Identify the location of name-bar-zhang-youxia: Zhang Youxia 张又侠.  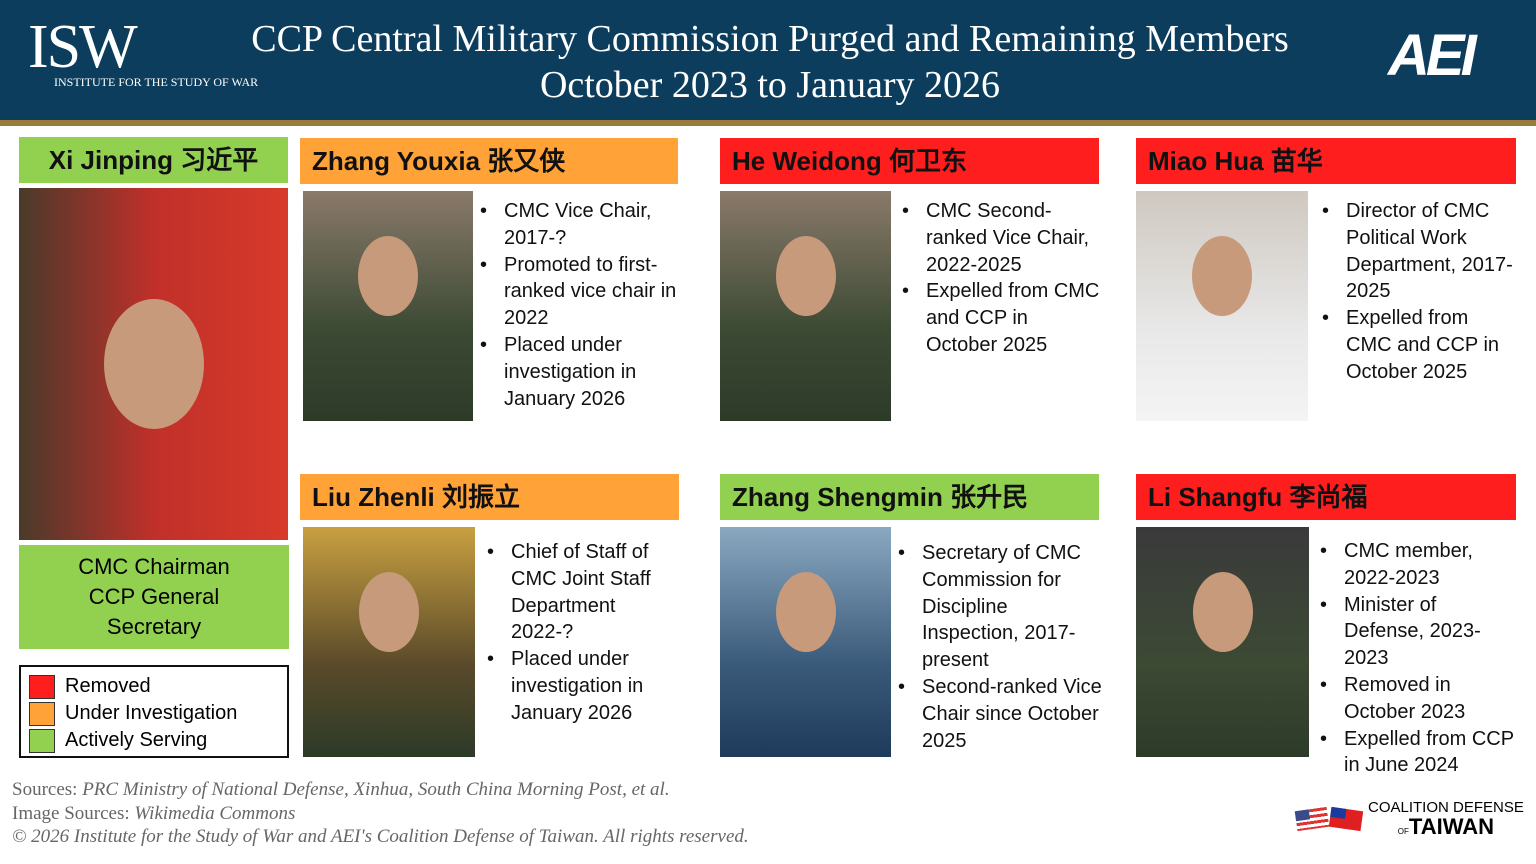
(489, 161).